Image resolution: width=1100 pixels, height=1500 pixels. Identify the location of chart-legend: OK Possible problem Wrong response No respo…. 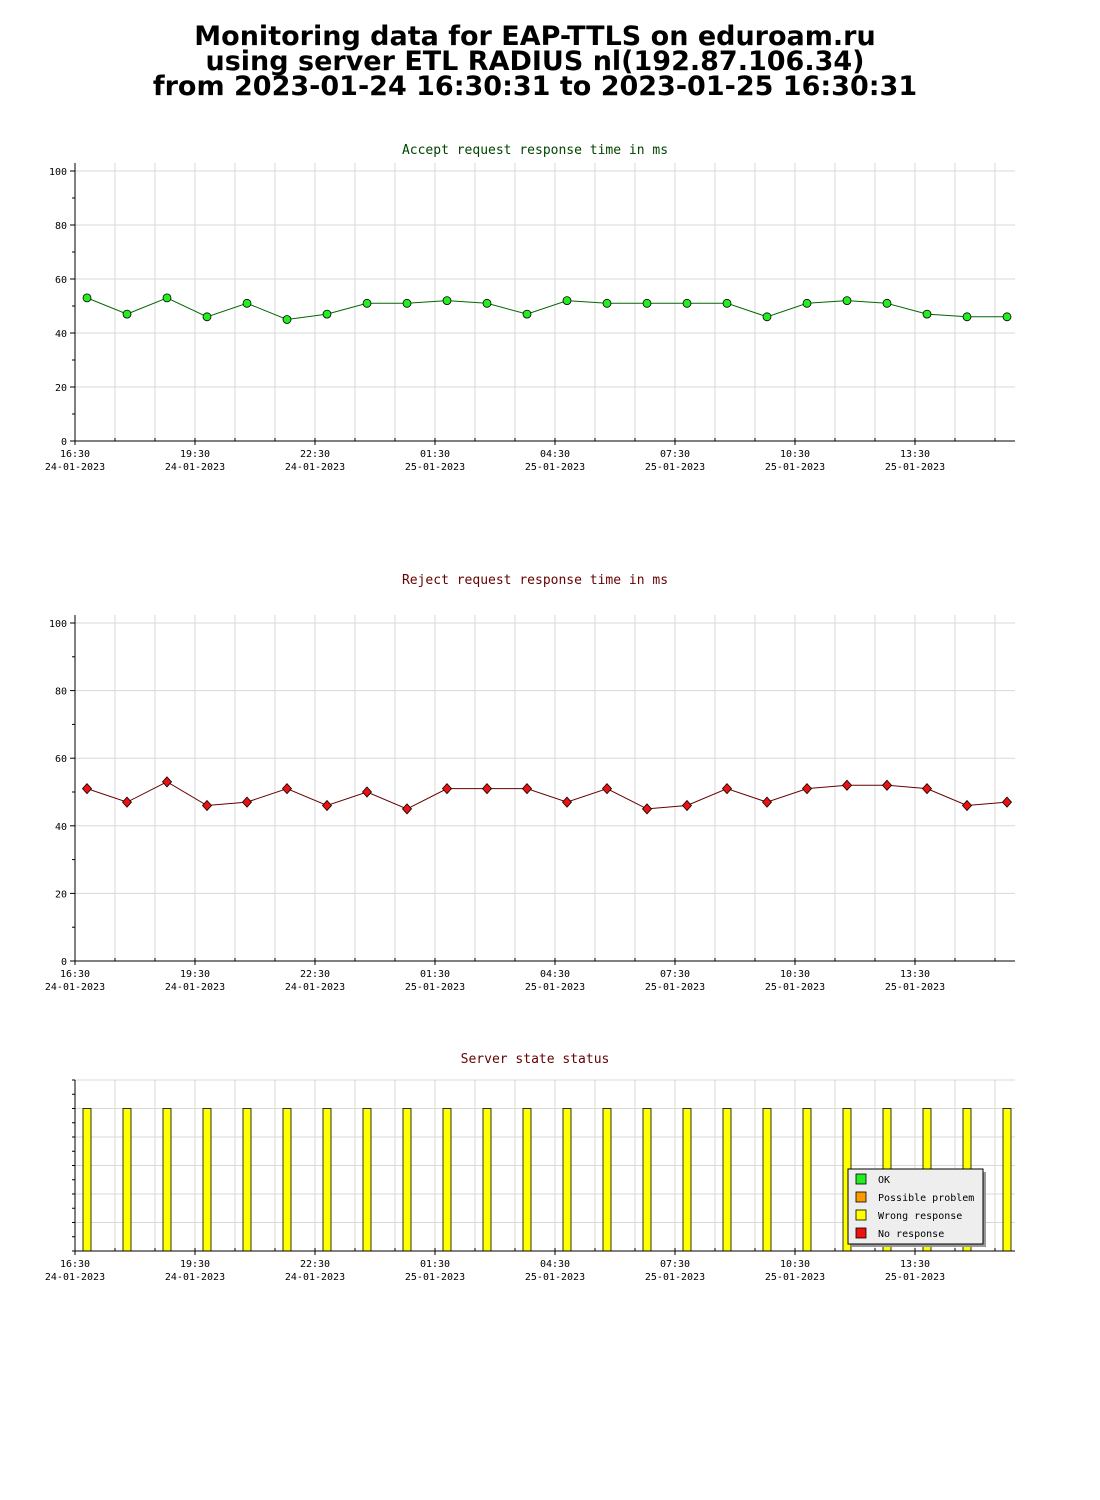
(916, 1207).